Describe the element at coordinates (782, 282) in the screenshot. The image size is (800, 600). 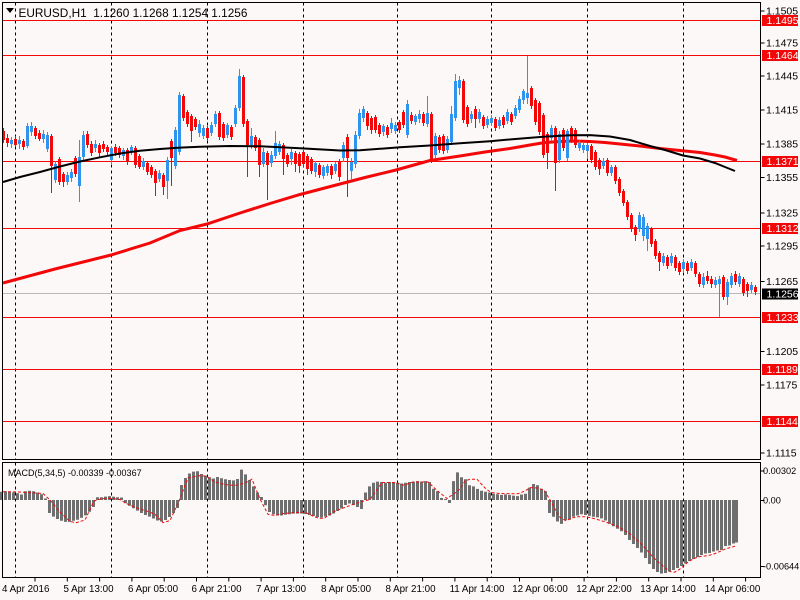
I see `svg-text: 1.1265` at that location.